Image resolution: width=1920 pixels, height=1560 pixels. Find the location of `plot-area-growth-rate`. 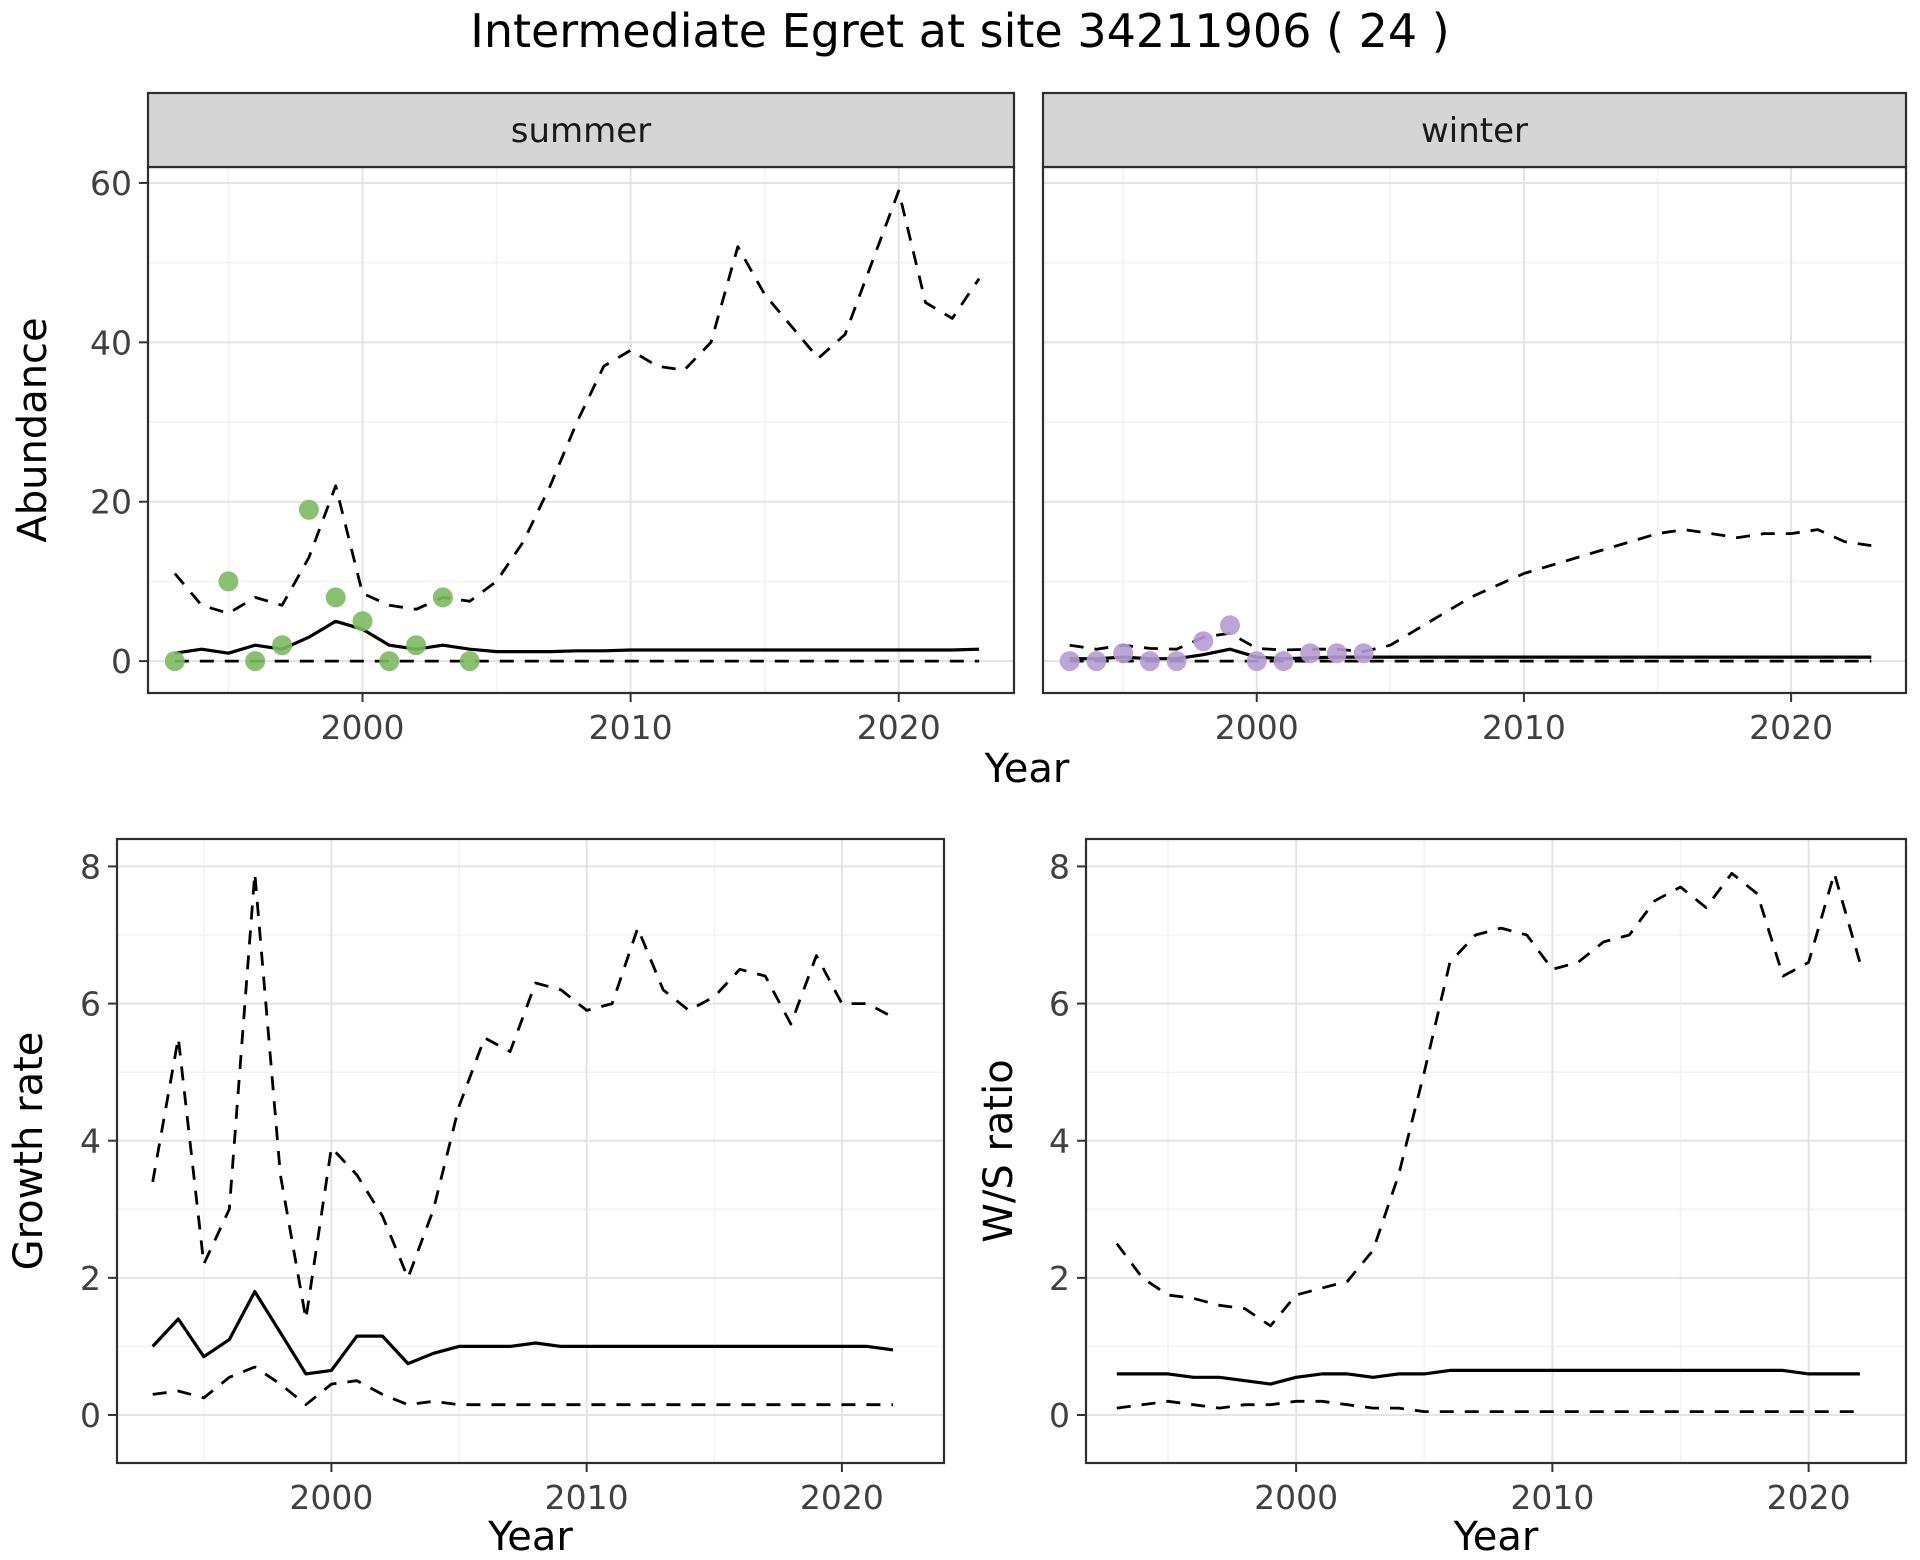

plot-area-growth-rate is located at coordinates (522, 1139).